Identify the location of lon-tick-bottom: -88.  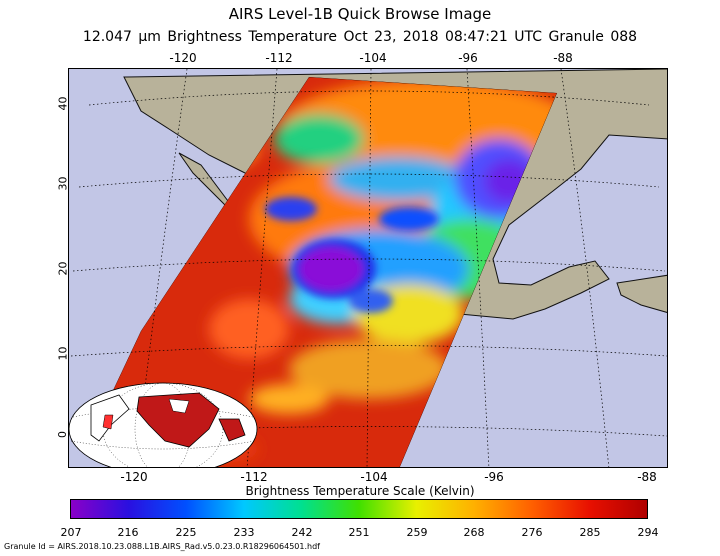
(647, 477).